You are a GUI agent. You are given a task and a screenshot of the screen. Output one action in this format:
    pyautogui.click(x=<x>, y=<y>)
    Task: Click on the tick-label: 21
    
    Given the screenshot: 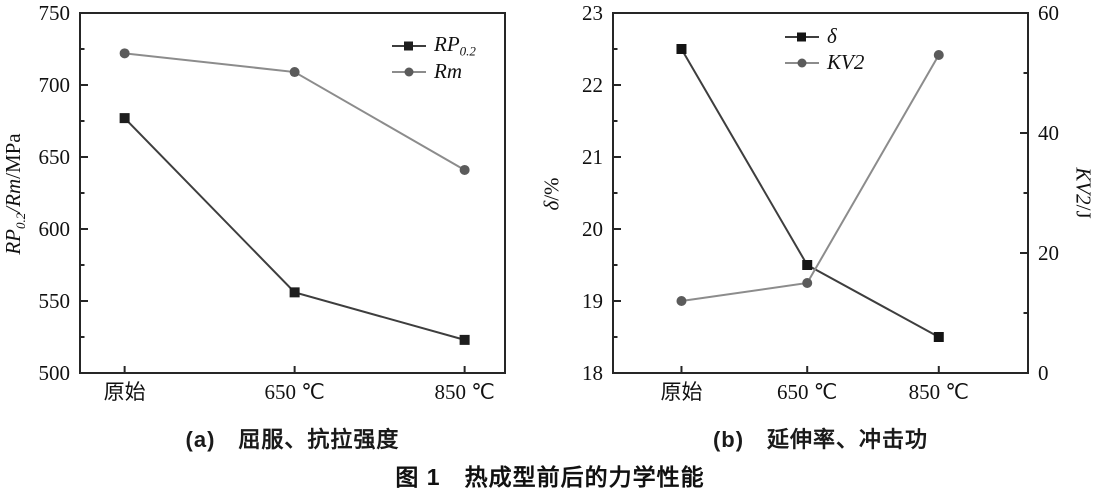 What is the action you would take?
    pyautogui.click(x=592, y=157)
    